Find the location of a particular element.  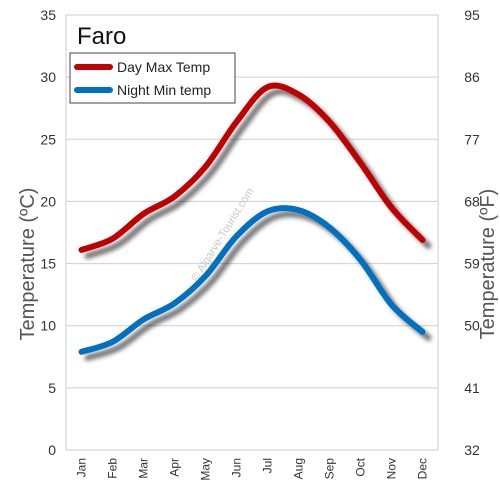

x-tick-jul: Jul is located at coordinates (268, 465).